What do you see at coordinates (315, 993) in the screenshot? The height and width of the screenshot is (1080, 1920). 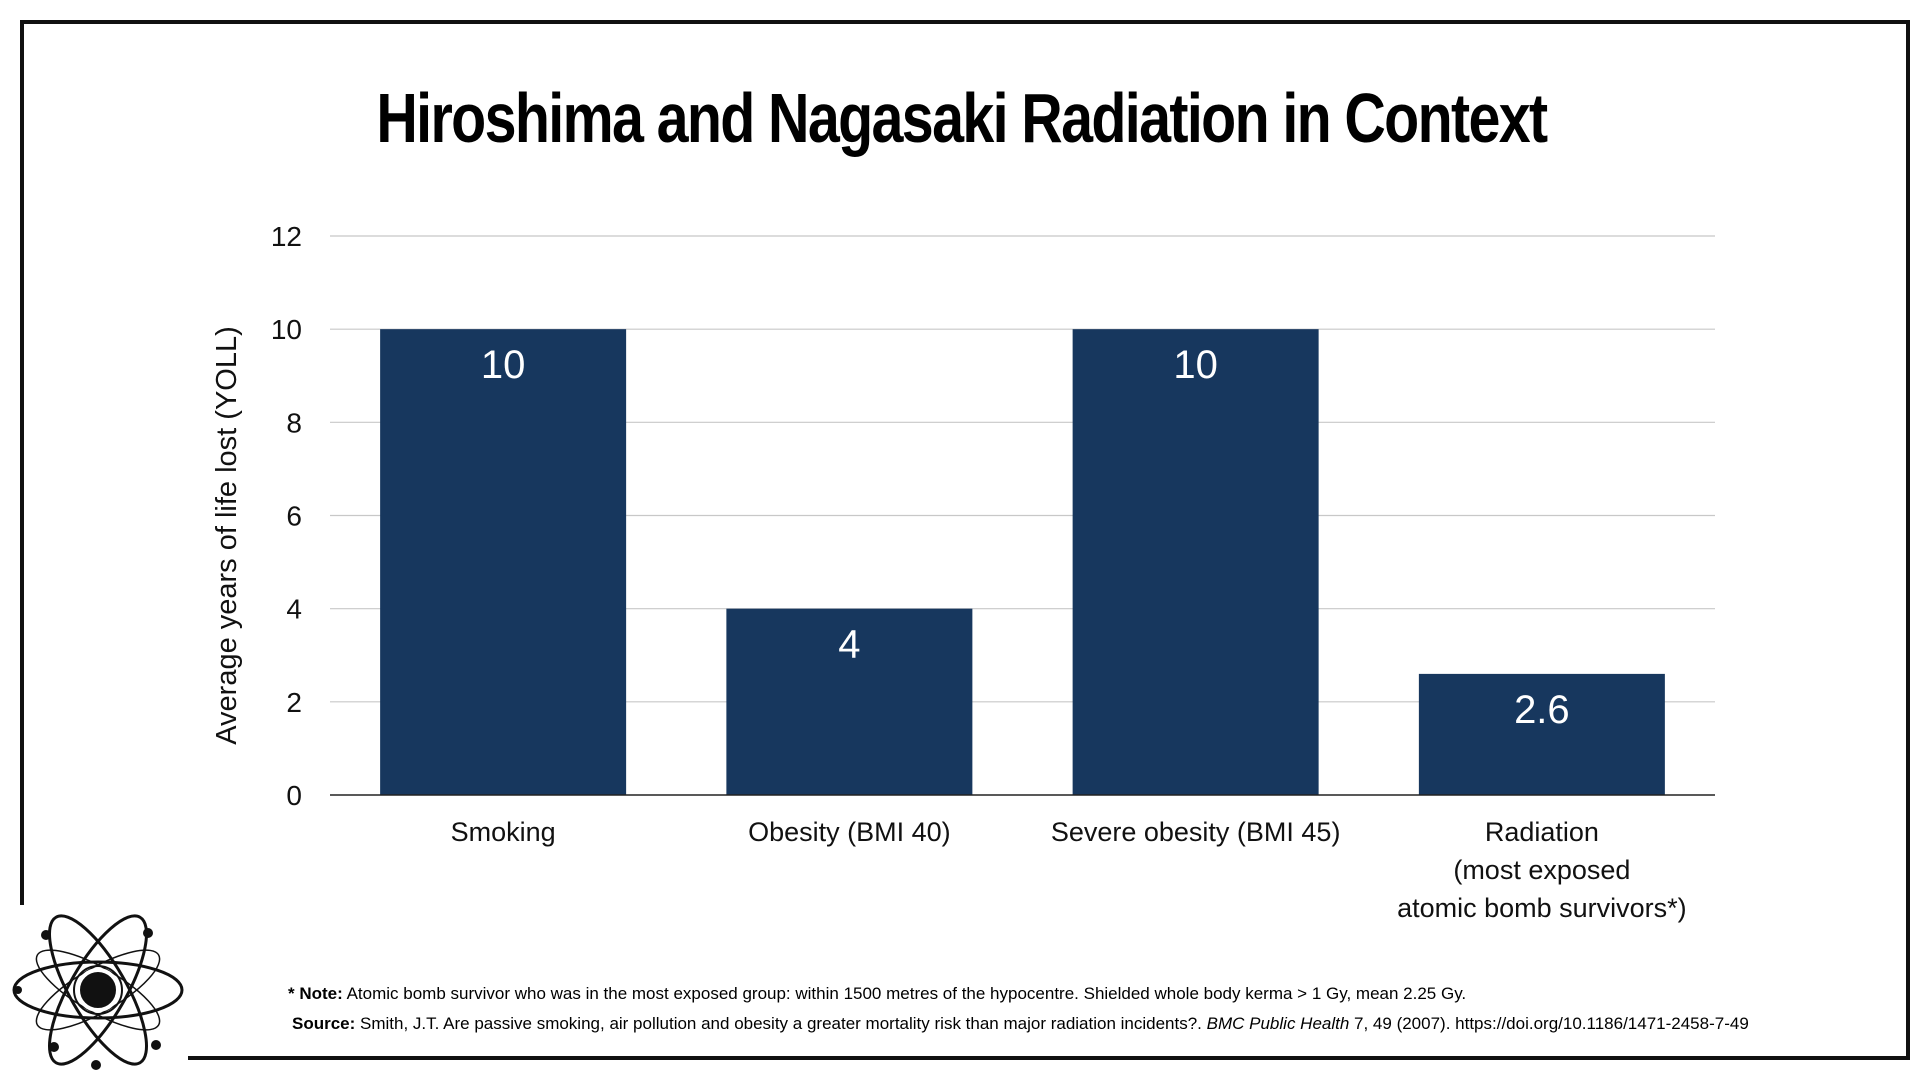 I see `note-label: * Note:` at bounding box center [315, 993].